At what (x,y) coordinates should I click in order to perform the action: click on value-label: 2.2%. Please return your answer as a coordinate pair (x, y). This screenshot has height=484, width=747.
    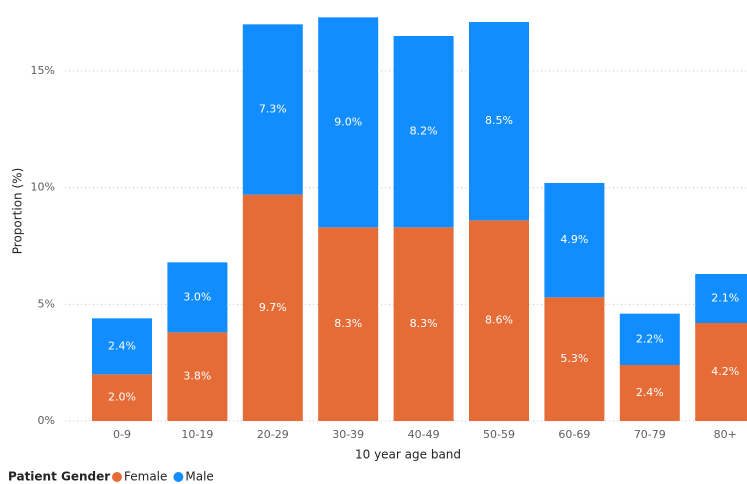
    Looking at the image, I should click on (650, 338).